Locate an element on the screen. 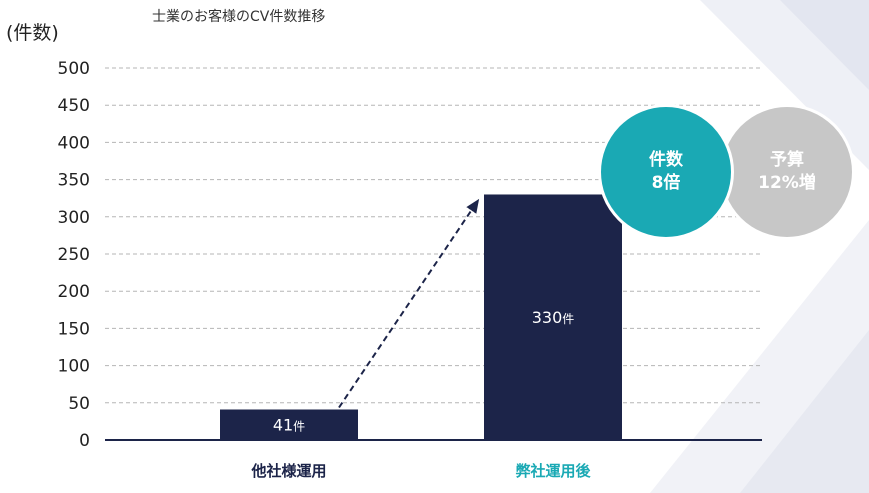  chart-title: 士業のお客様のCV件数推移 is located at coordinates (239, 17).